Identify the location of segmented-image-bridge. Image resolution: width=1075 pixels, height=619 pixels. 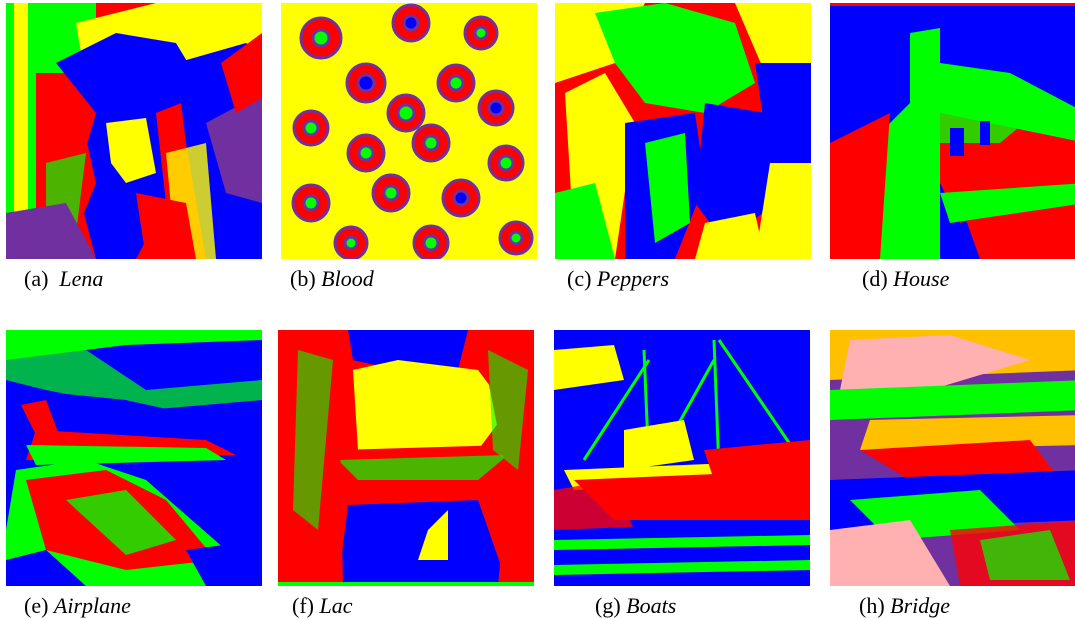
(952, 458).